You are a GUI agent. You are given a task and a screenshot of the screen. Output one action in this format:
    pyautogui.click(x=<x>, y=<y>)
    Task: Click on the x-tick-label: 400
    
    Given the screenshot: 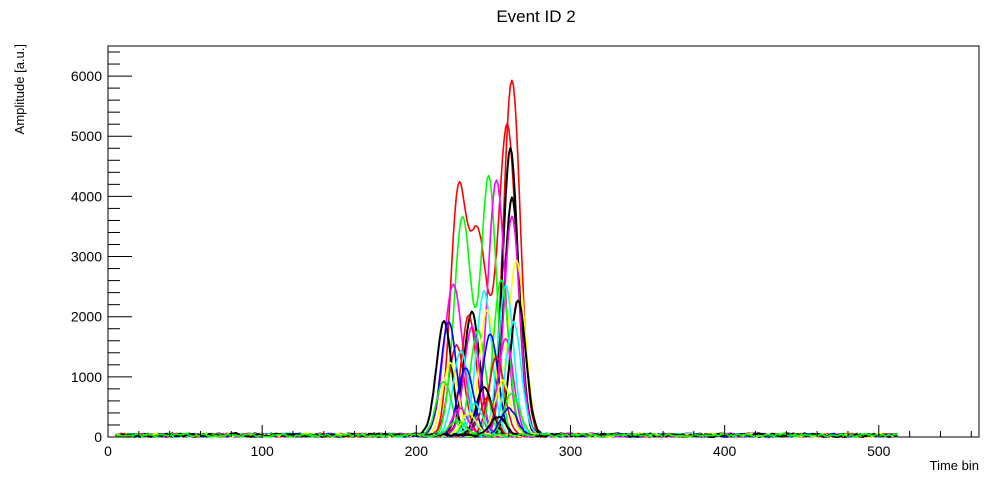 What is the action you would take?
    pyautogui.click(x=725, y=451)
    